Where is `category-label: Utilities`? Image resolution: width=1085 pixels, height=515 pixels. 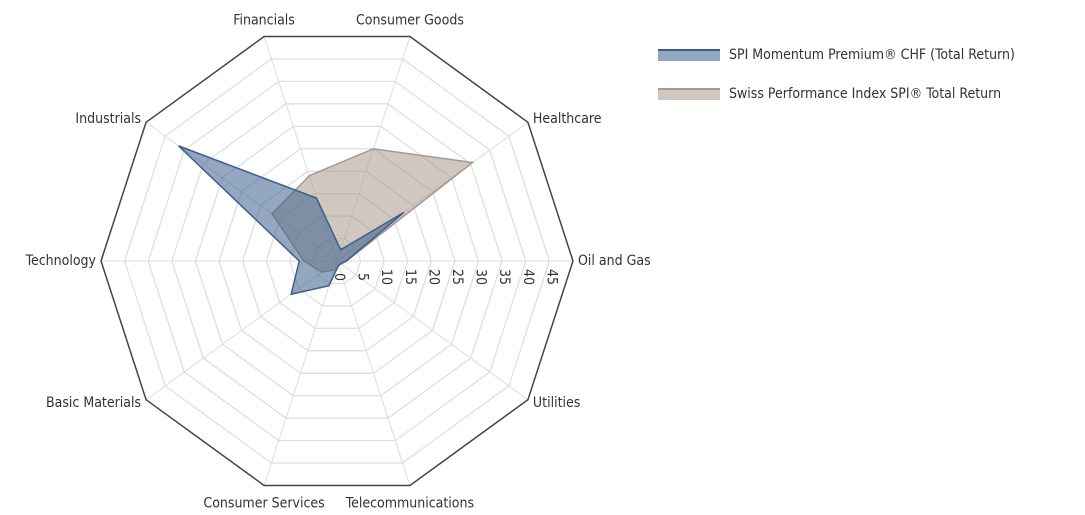
category-label: Utilities is located at coordinates (556, 403).